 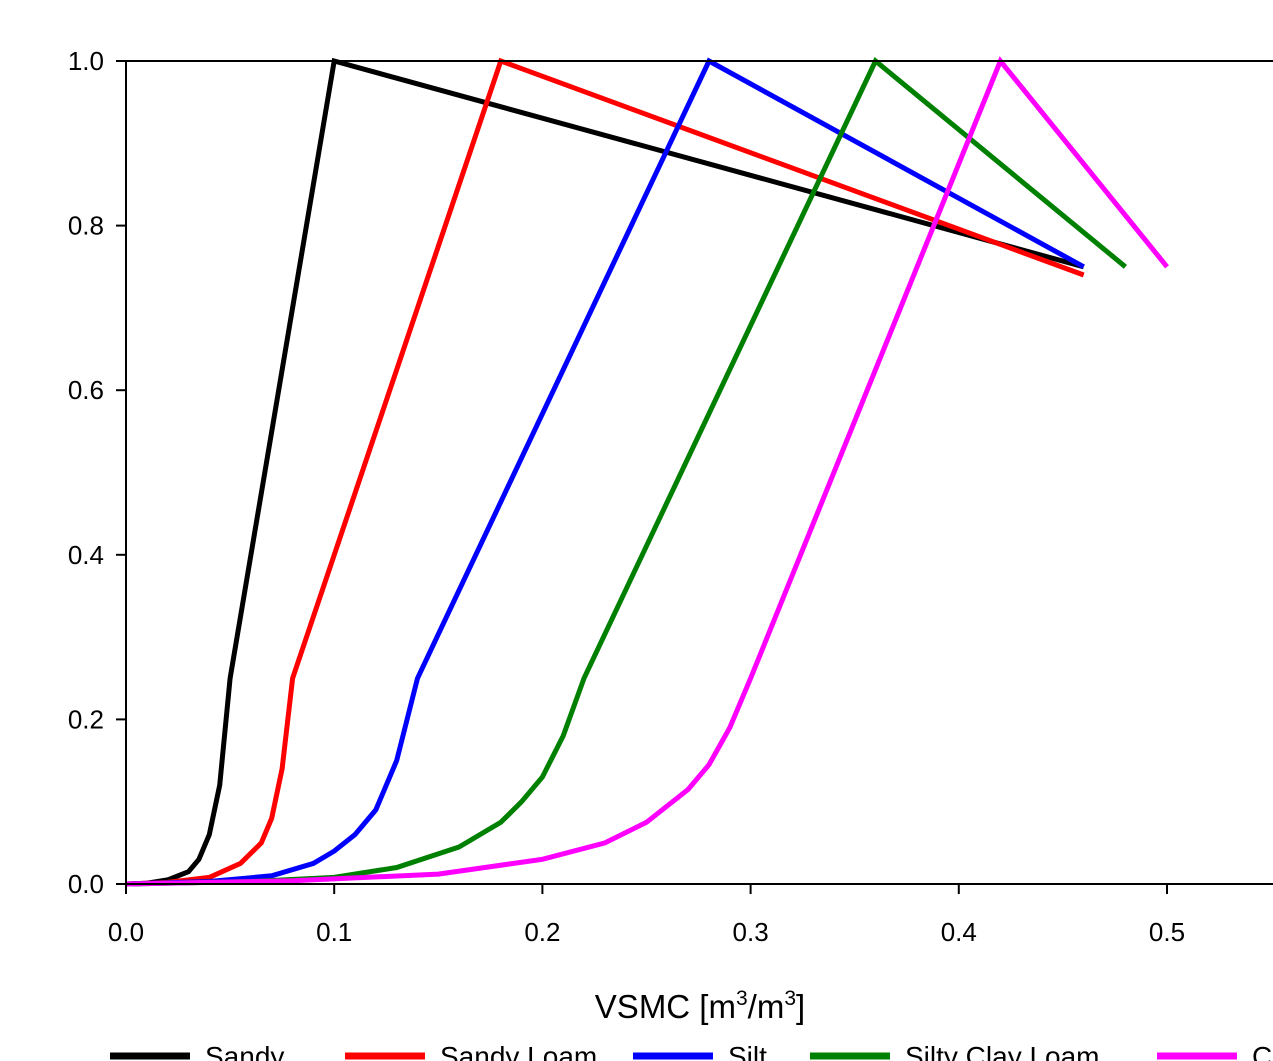 I want to click on y-tick-label: 0.4, so click(x=86, y=555).